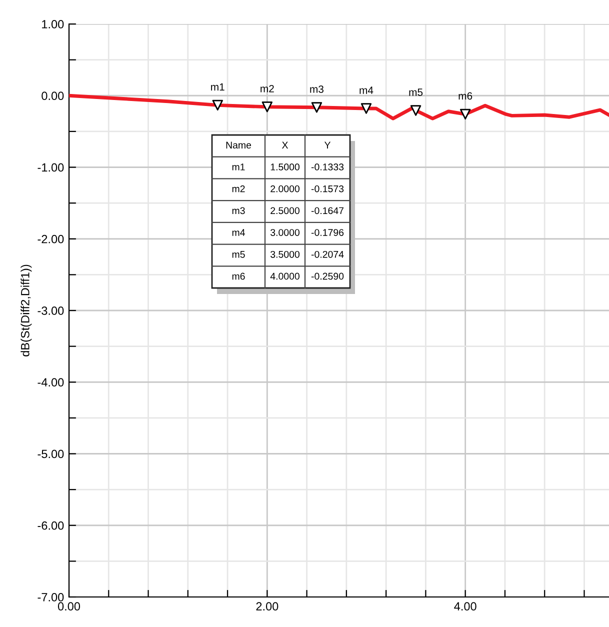  I want to click on annotation: -0.1796, so click(327, 232).